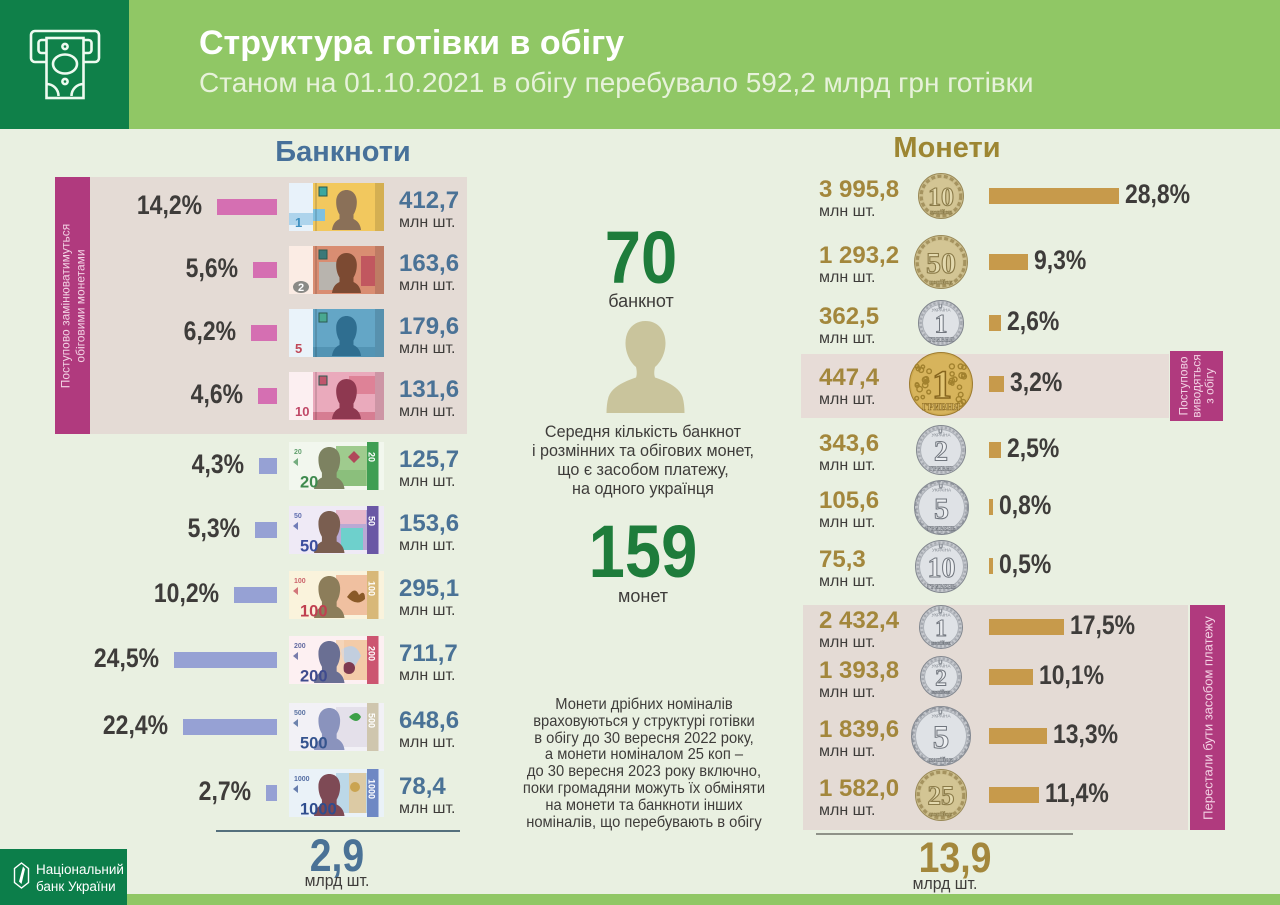 This screenshot has height=905, width=1280. I want to click on svg-text: 25, so click(941, 796).